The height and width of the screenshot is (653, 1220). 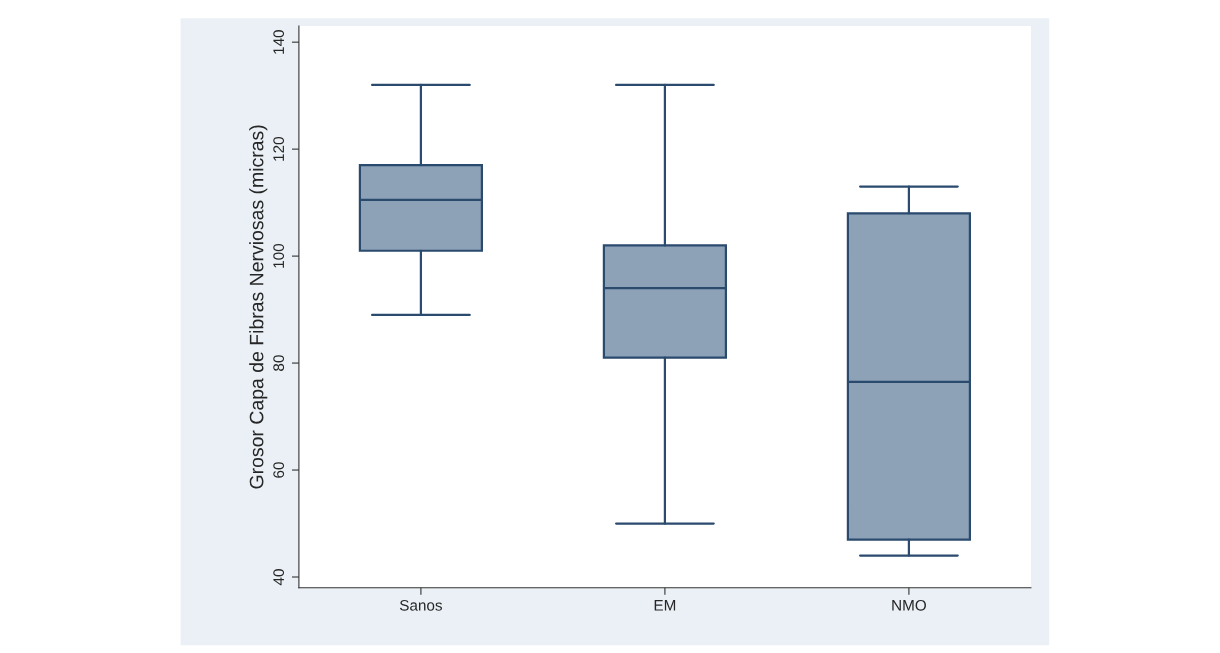 What do you see at coordinates (258, 307) in the screenshot?
I see `y-axis-title: Grosor Capa de Fibras Nerviosas (micras)` at bounding box center [258, 307].